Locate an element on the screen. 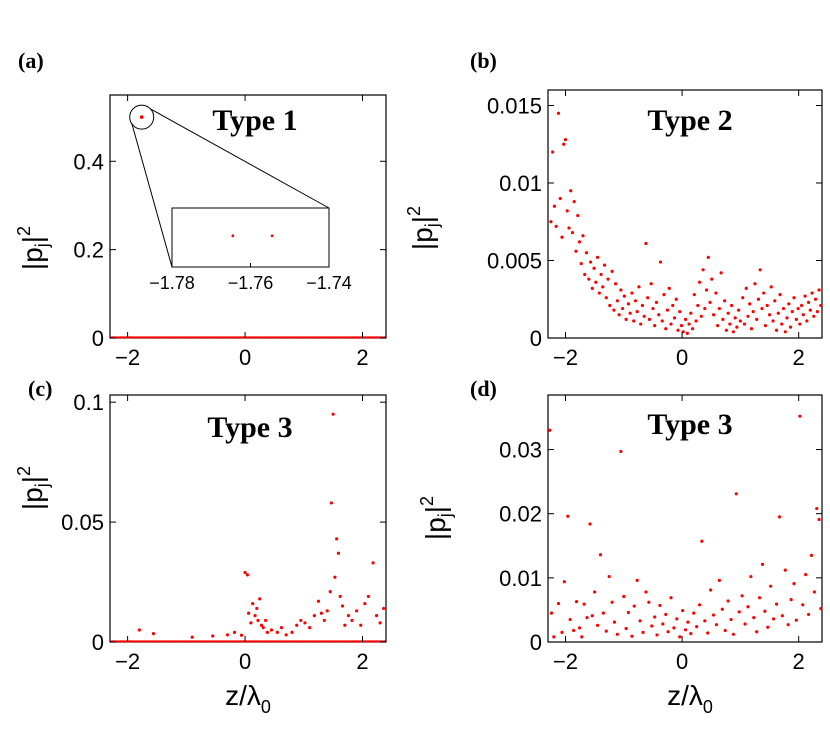  panel-a-ylabel: |pj|2 is located at coordinates (33, 248).